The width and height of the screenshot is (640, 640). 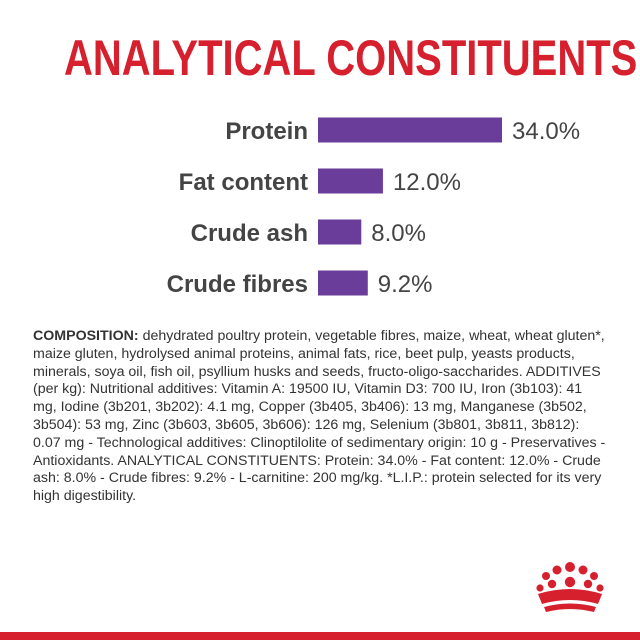 I want to click on value-label: 8.0%, so click(x=398, y=233).